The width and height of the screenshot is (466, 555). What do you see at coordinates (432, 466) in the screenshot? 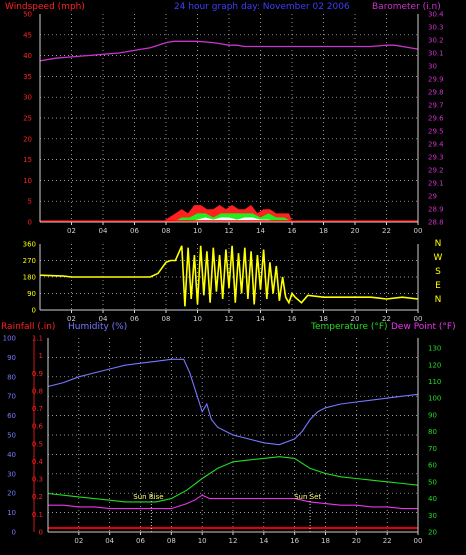
I see `temperature-y-tick-label: 60` at bounding box center [432, 466].